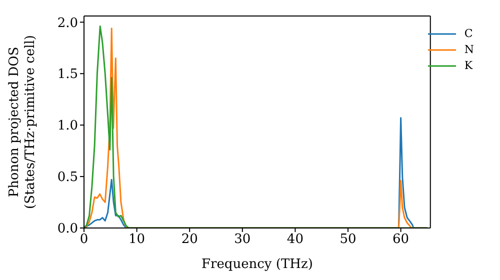 The height and width of the screenshot is (280, 500). Describe the element at coordinates (67, 229) in the screenshot. I see `y-tick-label: 0.0` at that location.